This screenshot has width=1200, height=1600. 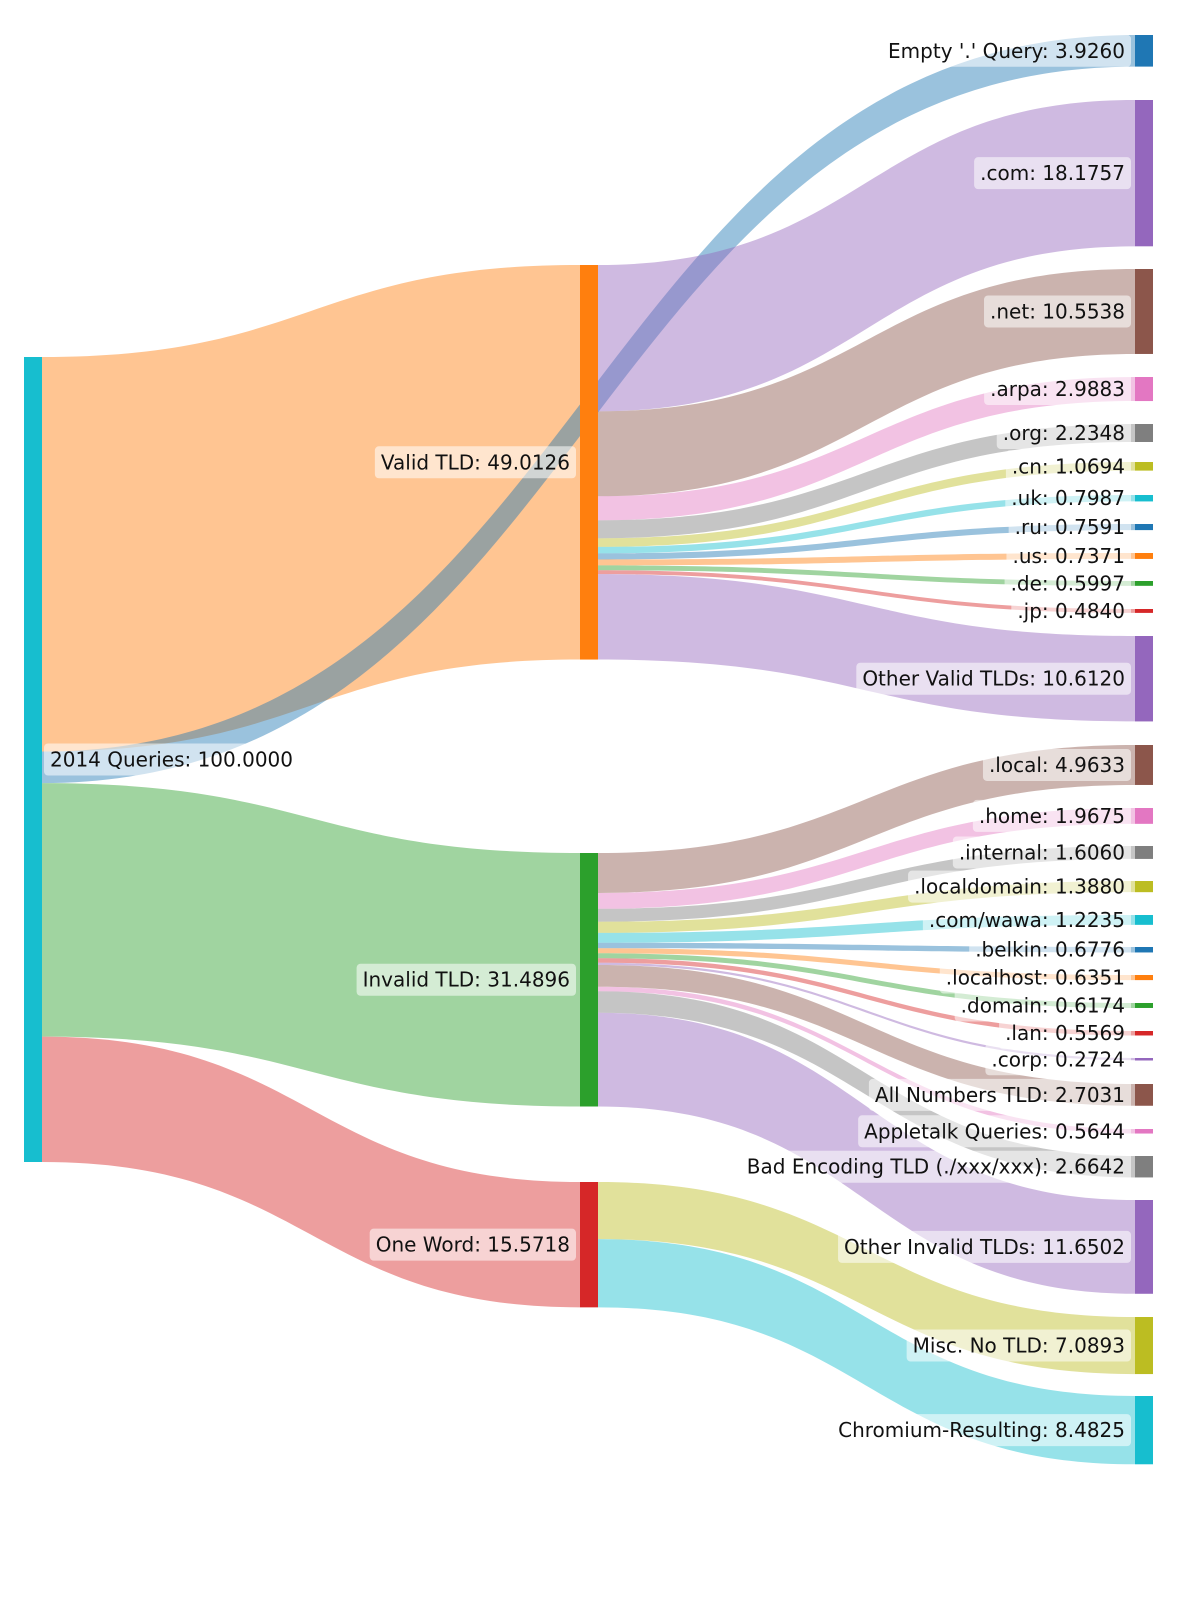 What do you see at coordinates (866, 542) in the screenshot?
I see `link-valid-ru` at bounding box center [866, 542].